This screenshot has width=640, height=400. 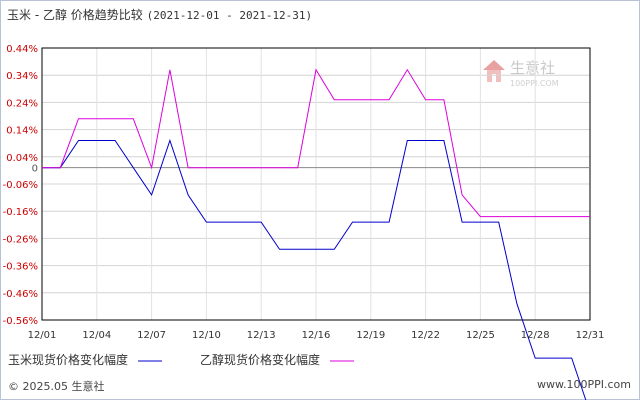 I want to click on legend-label-ethanol: 乙醇现货价格变化幅度, so click(x=260, y=360).